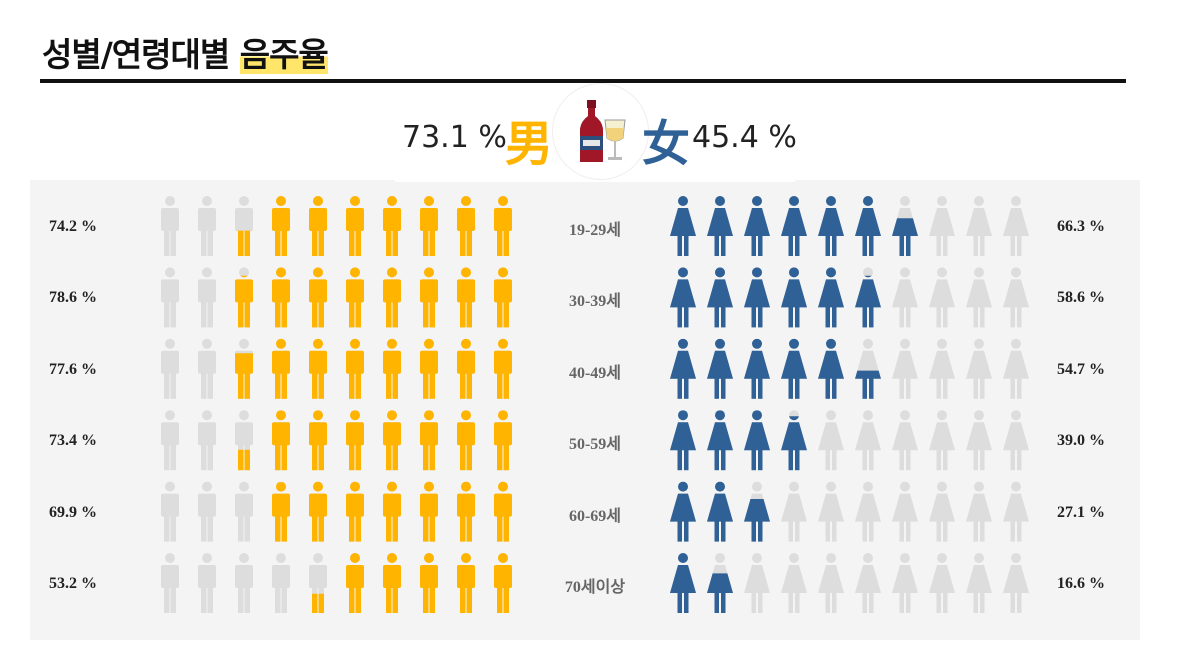 This screenshot has width=1186, height=651. Describe the element at coordinates (1081, 583) in the screenshot. I see `female-value-label: 16.6 %` at that location.